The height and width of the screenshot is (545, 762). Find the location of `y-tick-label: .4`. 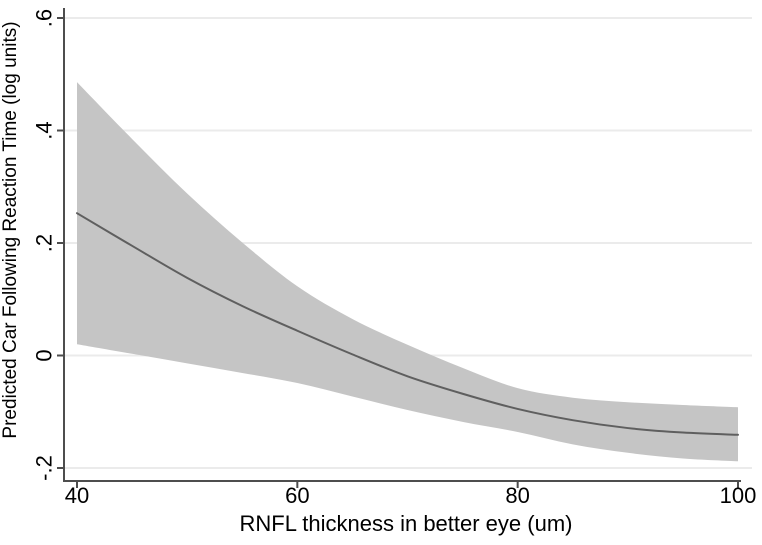

y-tick-label: .4 is located at coordinates (44, 130).